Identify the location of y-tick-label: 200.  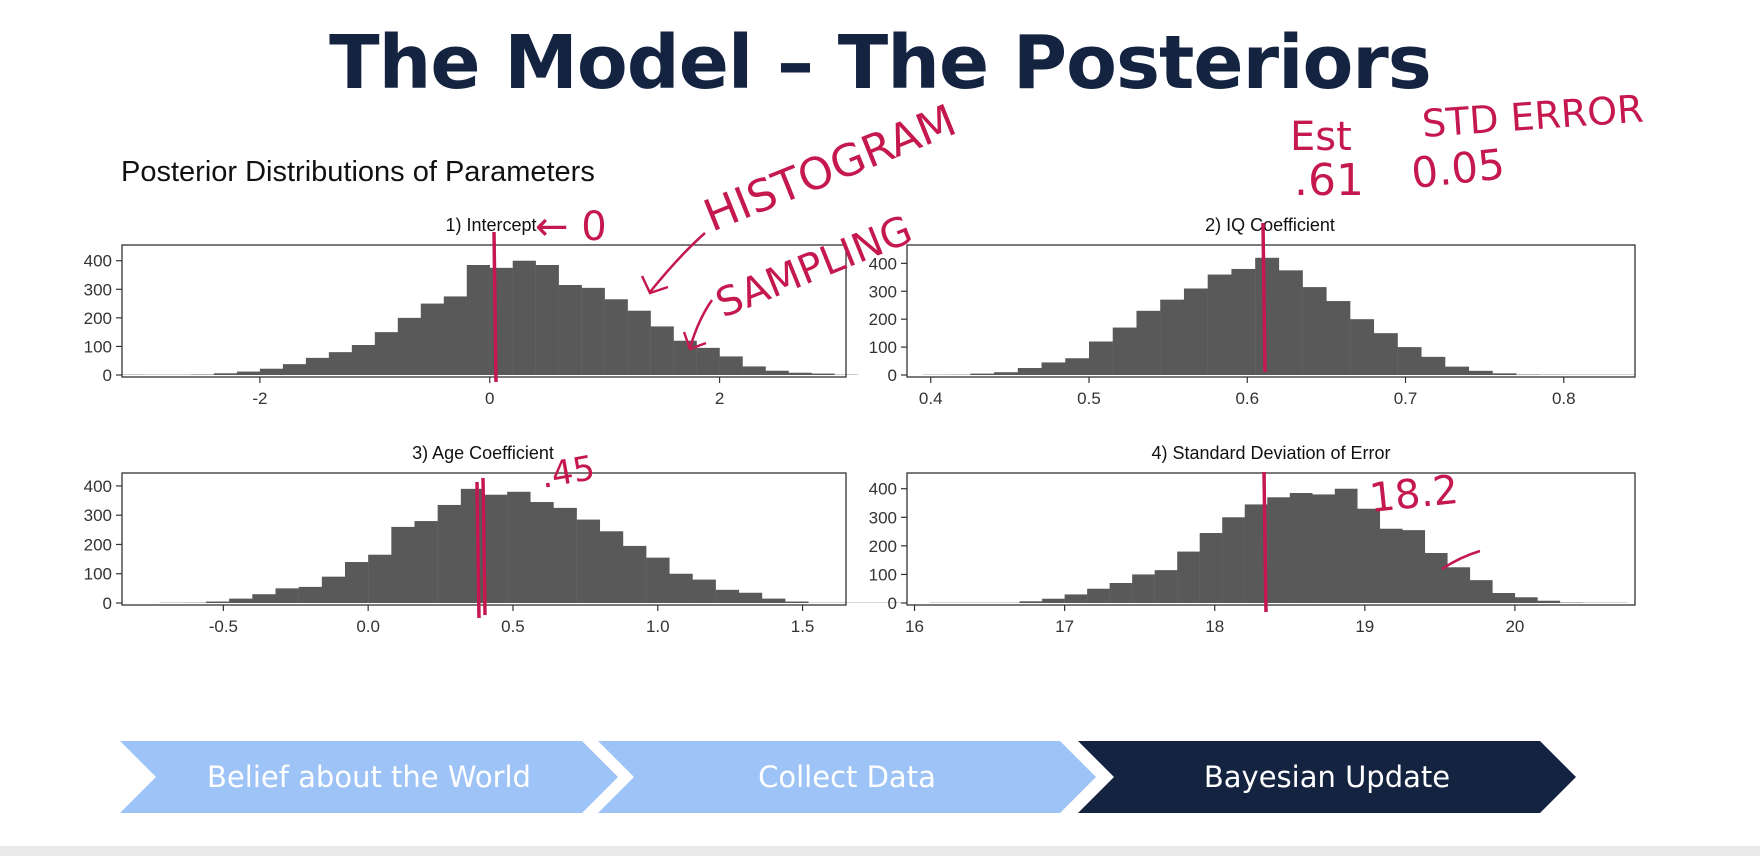
(98, 318).